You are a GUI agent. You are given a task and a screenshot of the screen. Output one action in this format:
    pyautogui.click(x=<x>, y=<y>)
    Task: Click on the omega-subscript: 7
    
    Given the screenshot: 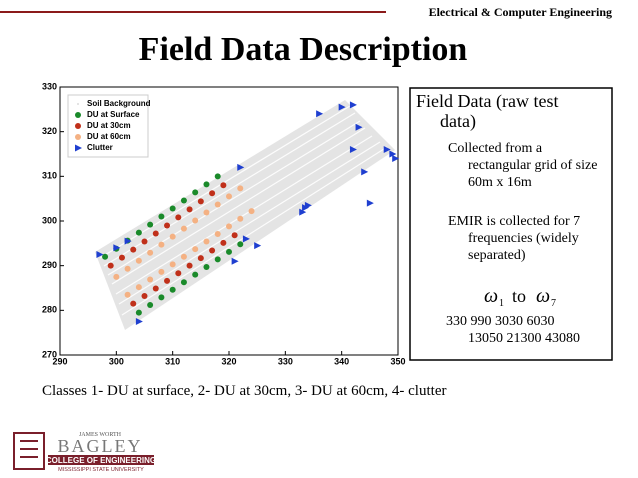 What is the action you would take?
    pyautogui.click(x=553, y=303)
    